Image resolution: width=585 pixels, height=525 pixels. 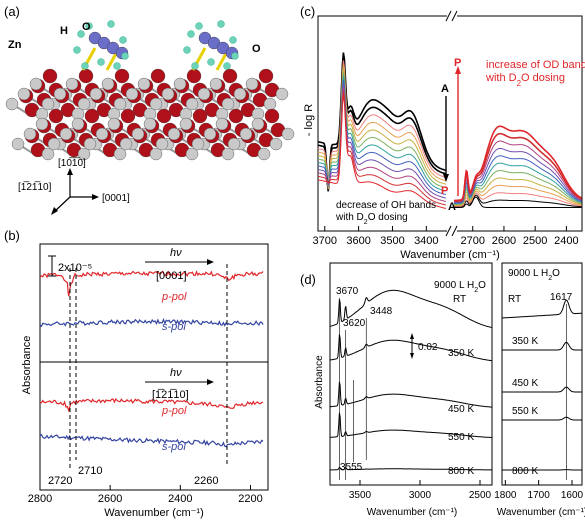 I want to click on d-r-label-550: 550 K, so click(x=525, y=411).